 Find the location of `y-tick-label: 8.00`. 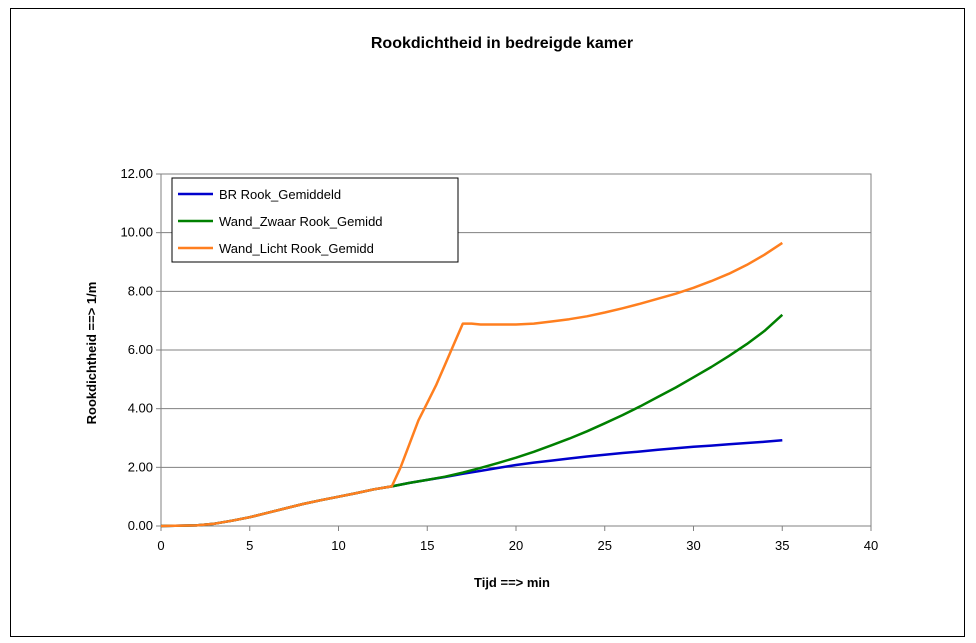

y-tick-label: 8.00 is located at coordinates (140, 290).